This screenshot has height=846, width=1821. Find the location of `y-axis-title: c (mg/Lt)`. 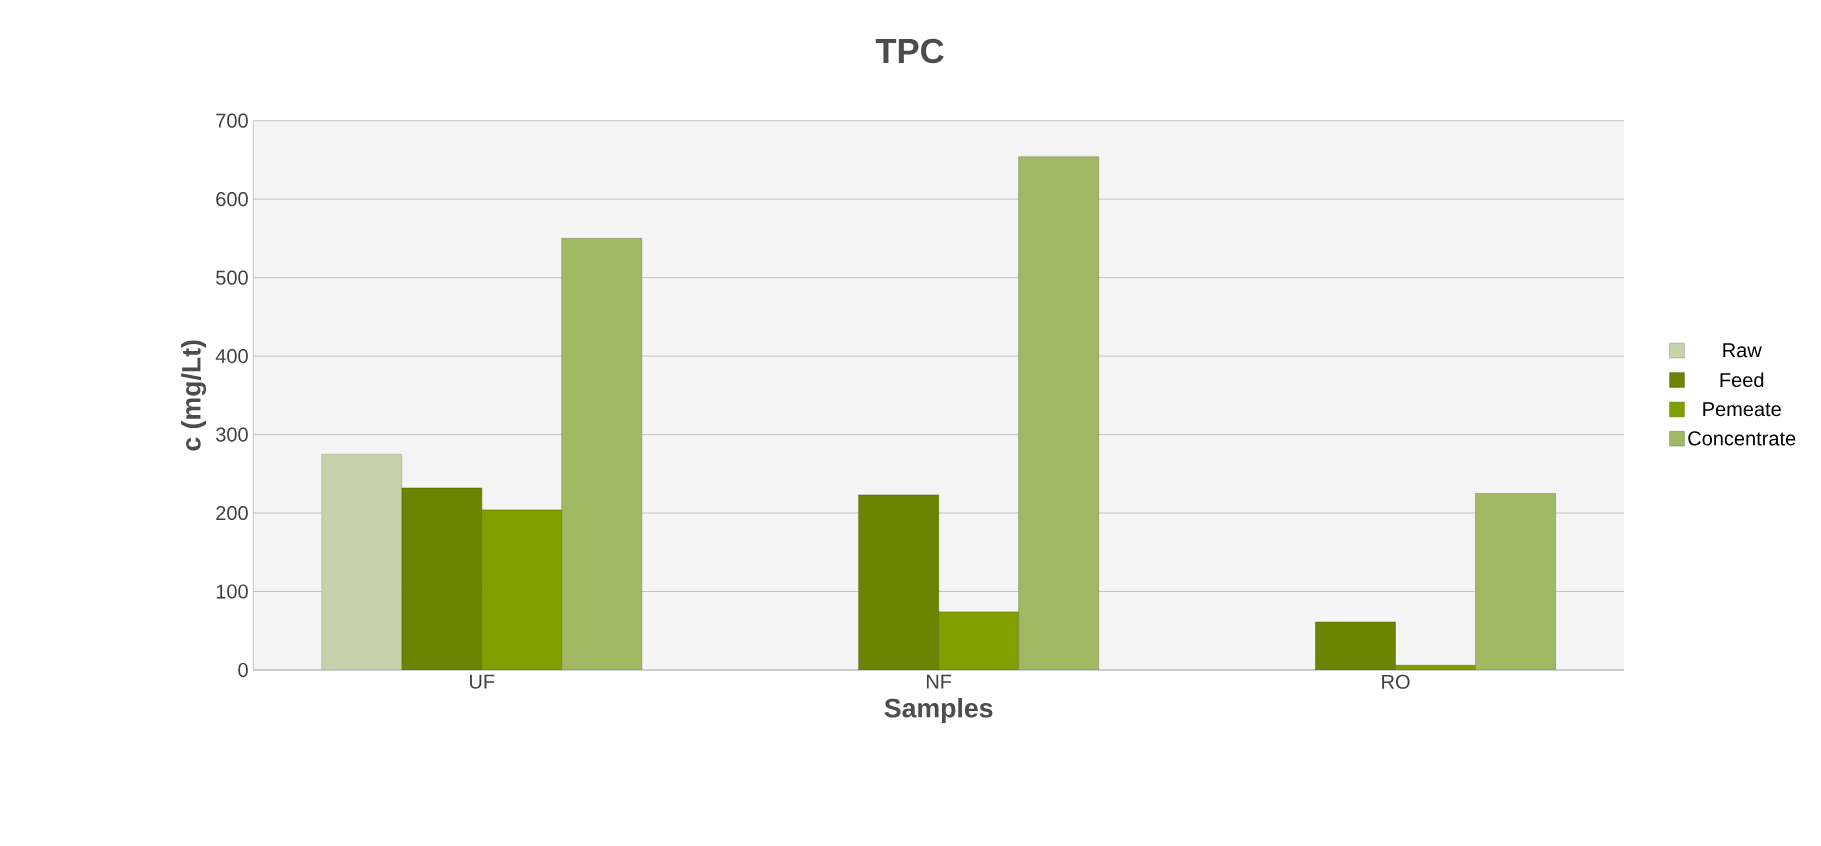

y-axis-title: c (mg/Lt) is located at coordinates (194, 395).